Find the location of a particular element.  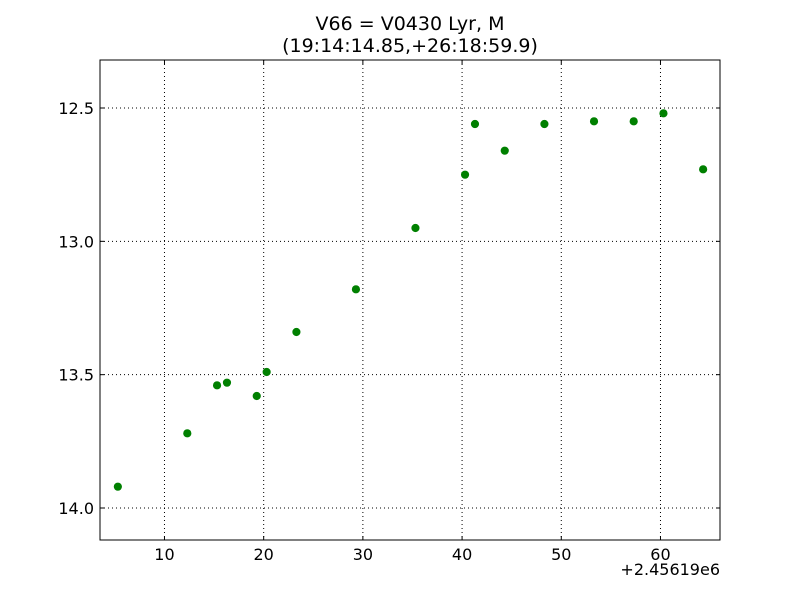

x-tick-label: 60 is located at coordinates (660, 554).